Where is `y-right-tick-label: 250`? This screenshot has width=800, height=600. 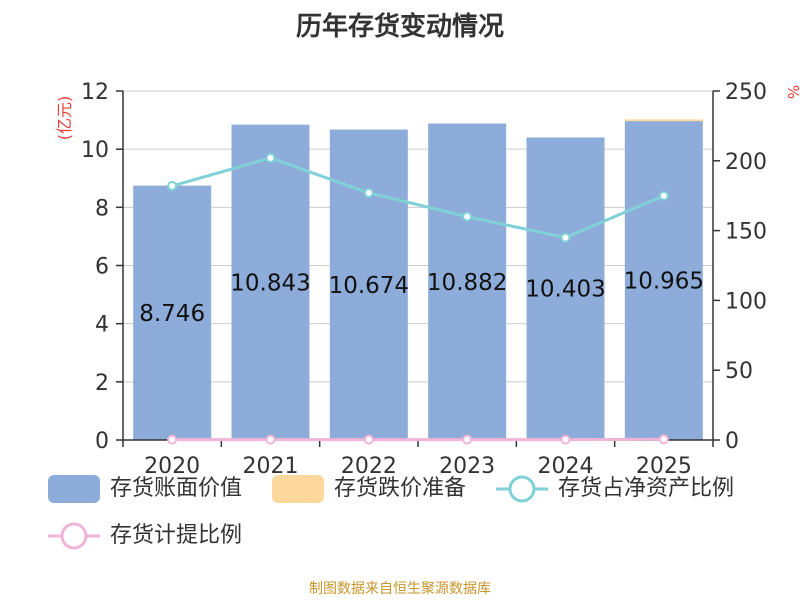 y-right-tick-label: 250 is located at coordinates (746, 92).